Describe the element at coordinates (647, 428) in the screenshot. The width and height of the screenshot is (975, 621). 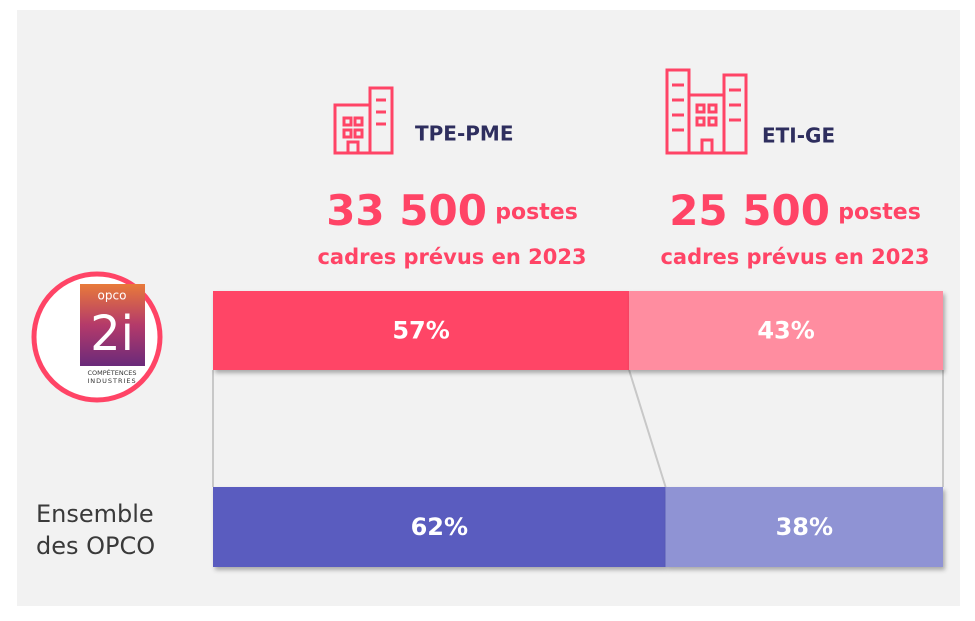
I see `connector` at that location.